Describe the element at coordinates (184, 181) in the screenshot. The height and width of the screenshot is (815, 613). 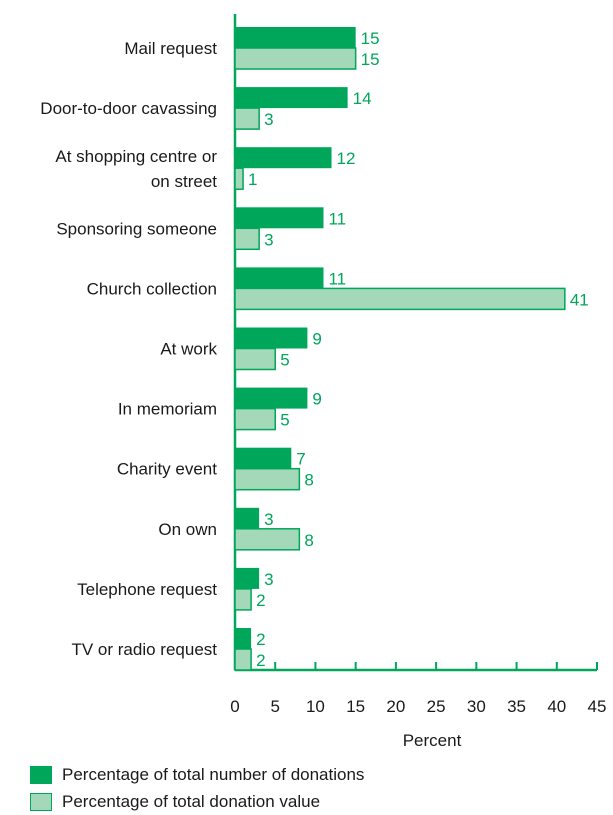
I see `category-label: on street` at that location.